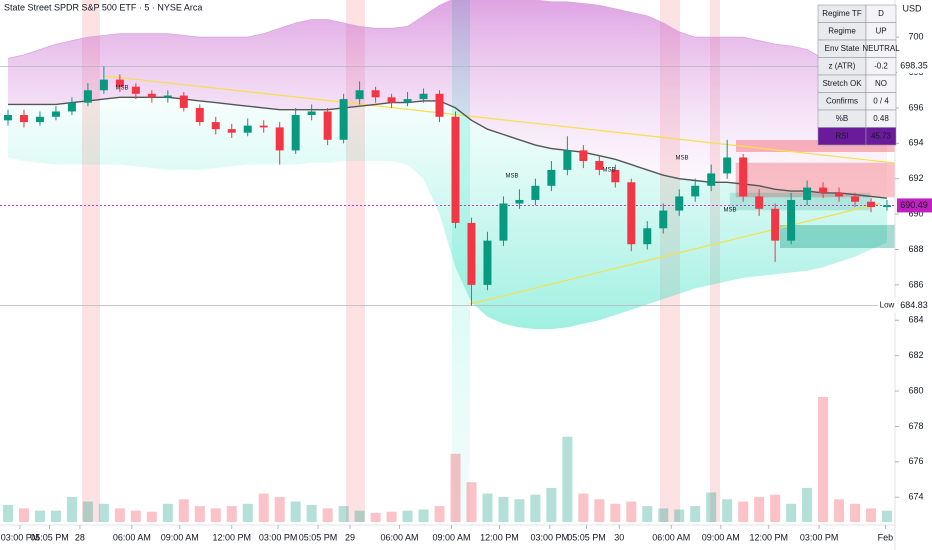 The width and height of the screenshot is (932, 550). What do you see at coordinates (912, 8) in the screenshot?
I see `currency: USD` at bounding box center [912, 8].